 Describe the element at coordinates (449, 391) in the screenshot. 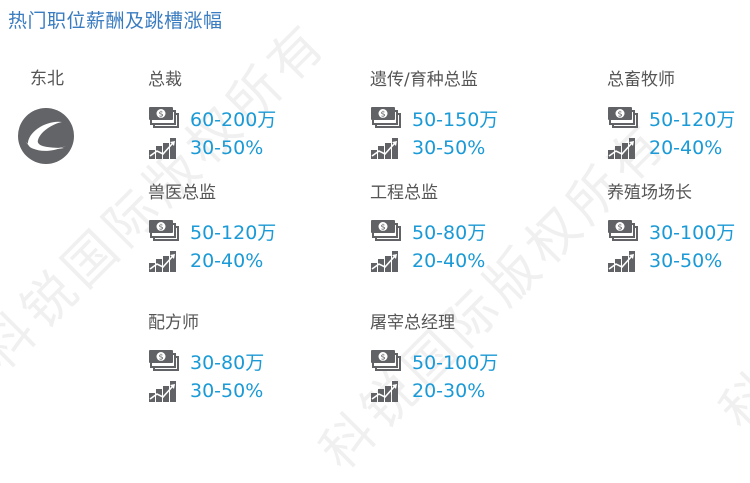

I see `raise-value: 20-30%` at that location.